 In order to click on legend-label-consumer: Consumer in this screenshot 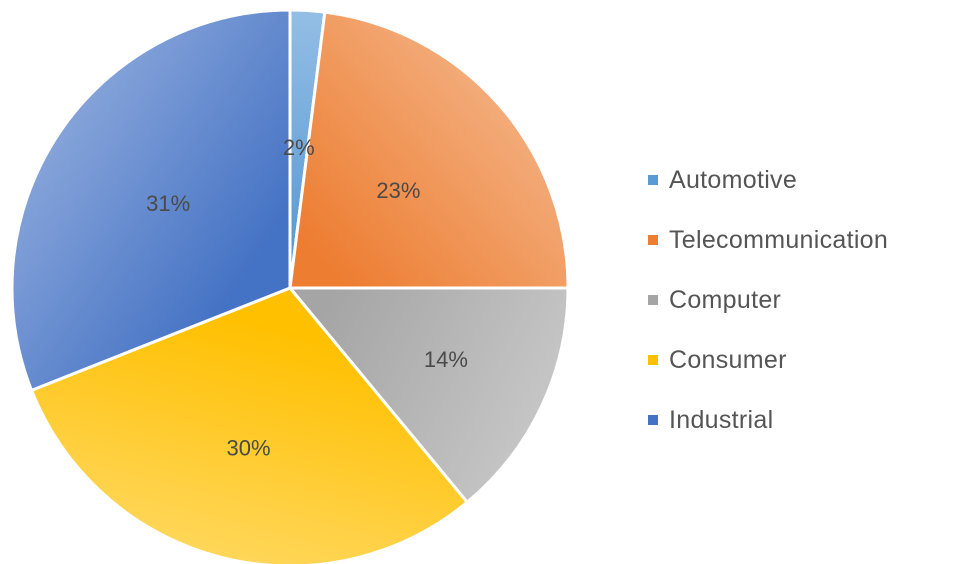, I will do `click(728, 359)`.